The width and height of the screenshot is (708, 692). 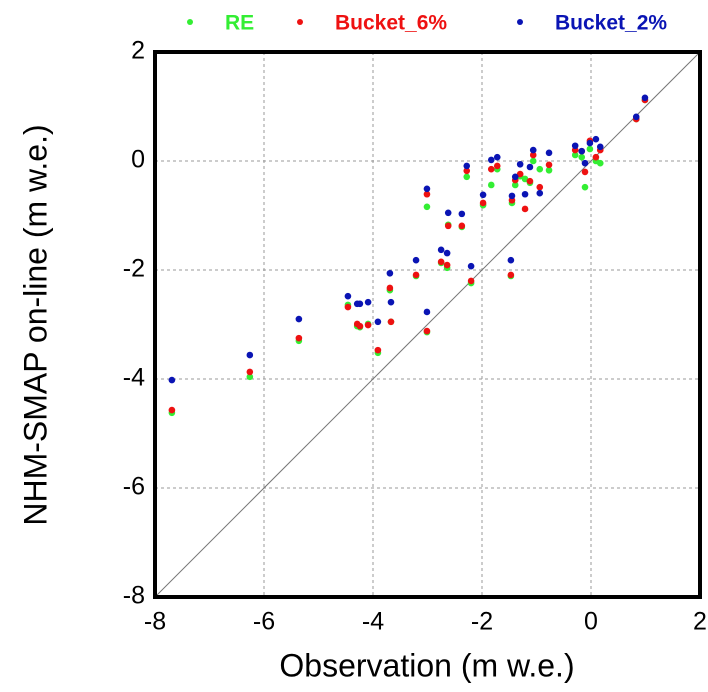 What do you see at coordinates (391, 23) in the screenshot?
I see `legend-label: Bucket_6%` at bounding box center [391, 23].